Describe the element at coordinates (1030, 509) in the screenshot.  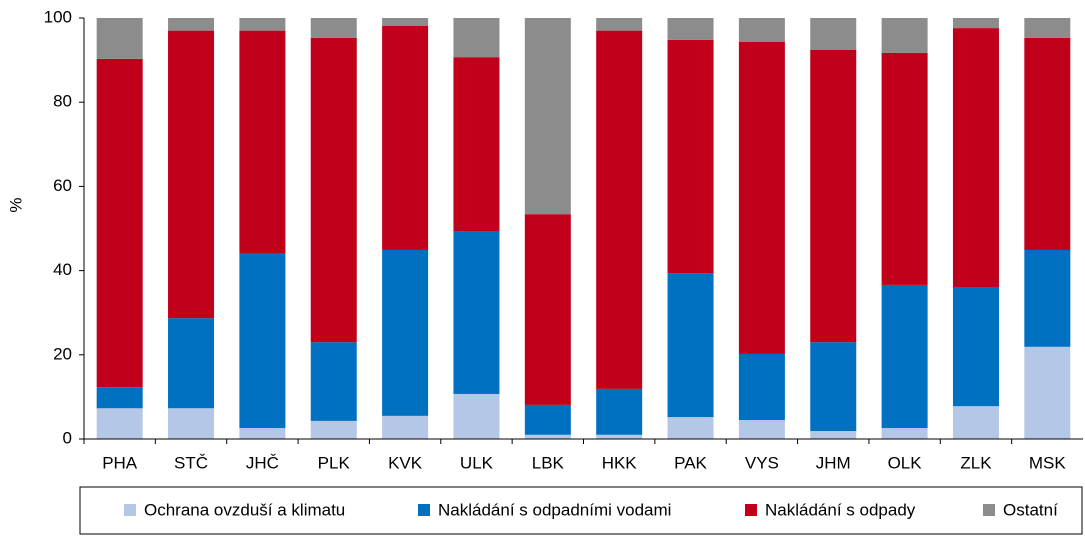
I see `legend-label: Ostatní` at that location.